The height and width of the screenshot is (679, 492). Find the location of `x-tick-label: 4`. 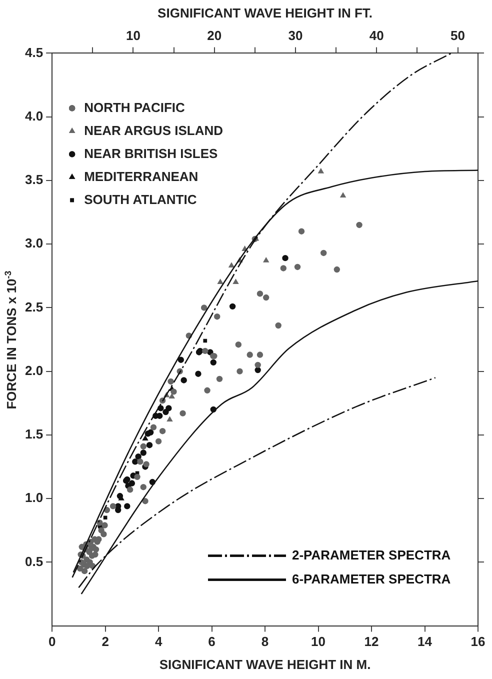

x-tick-label: 4 is located at coordinates (158, 642).